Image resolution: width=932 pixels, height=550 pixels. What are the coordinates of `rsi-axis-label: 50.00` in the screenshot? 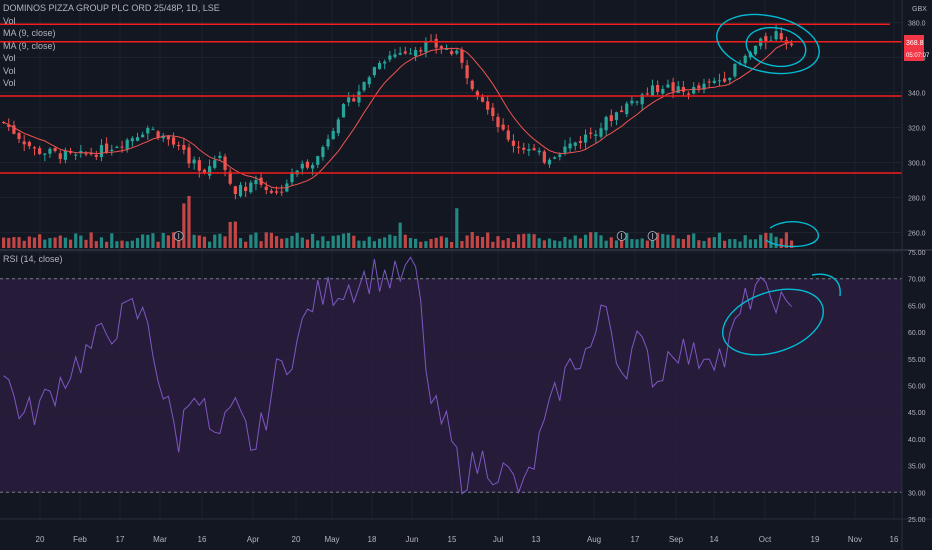 It's located at (917, 387).